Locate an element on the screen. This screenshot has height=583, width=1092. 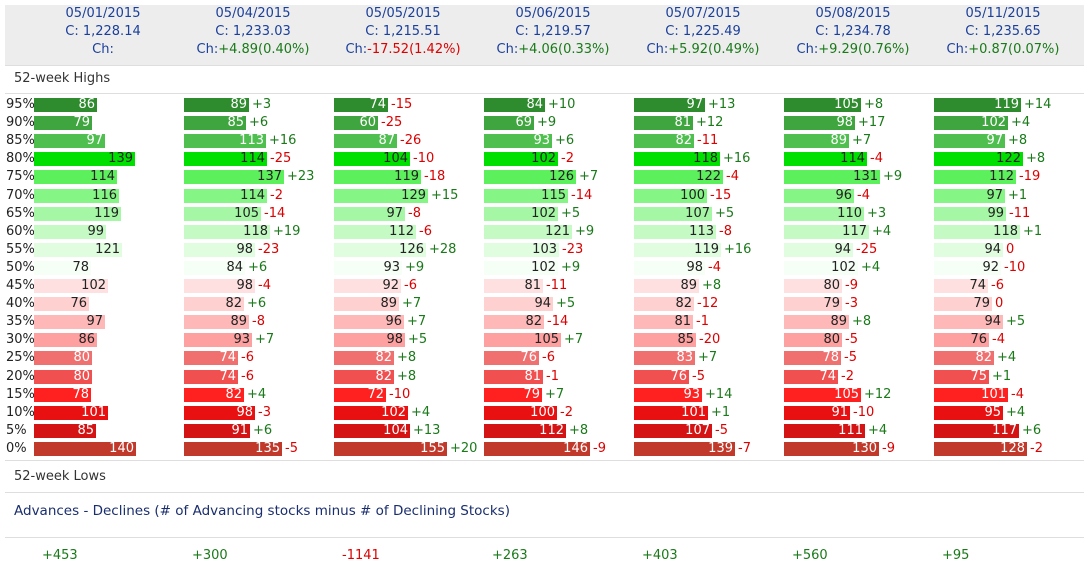
percentile-cell: 81 +12 is located at coordinates (708, 123).